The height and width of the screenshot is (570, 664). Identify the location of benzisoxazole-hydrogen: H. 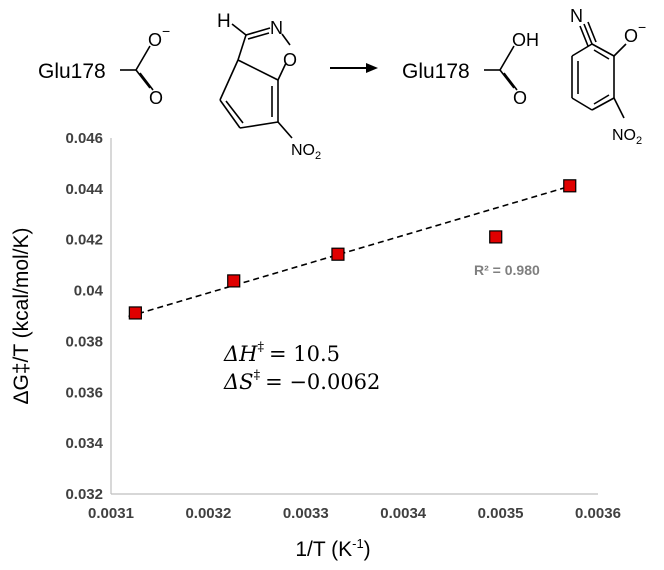
(224, 21).